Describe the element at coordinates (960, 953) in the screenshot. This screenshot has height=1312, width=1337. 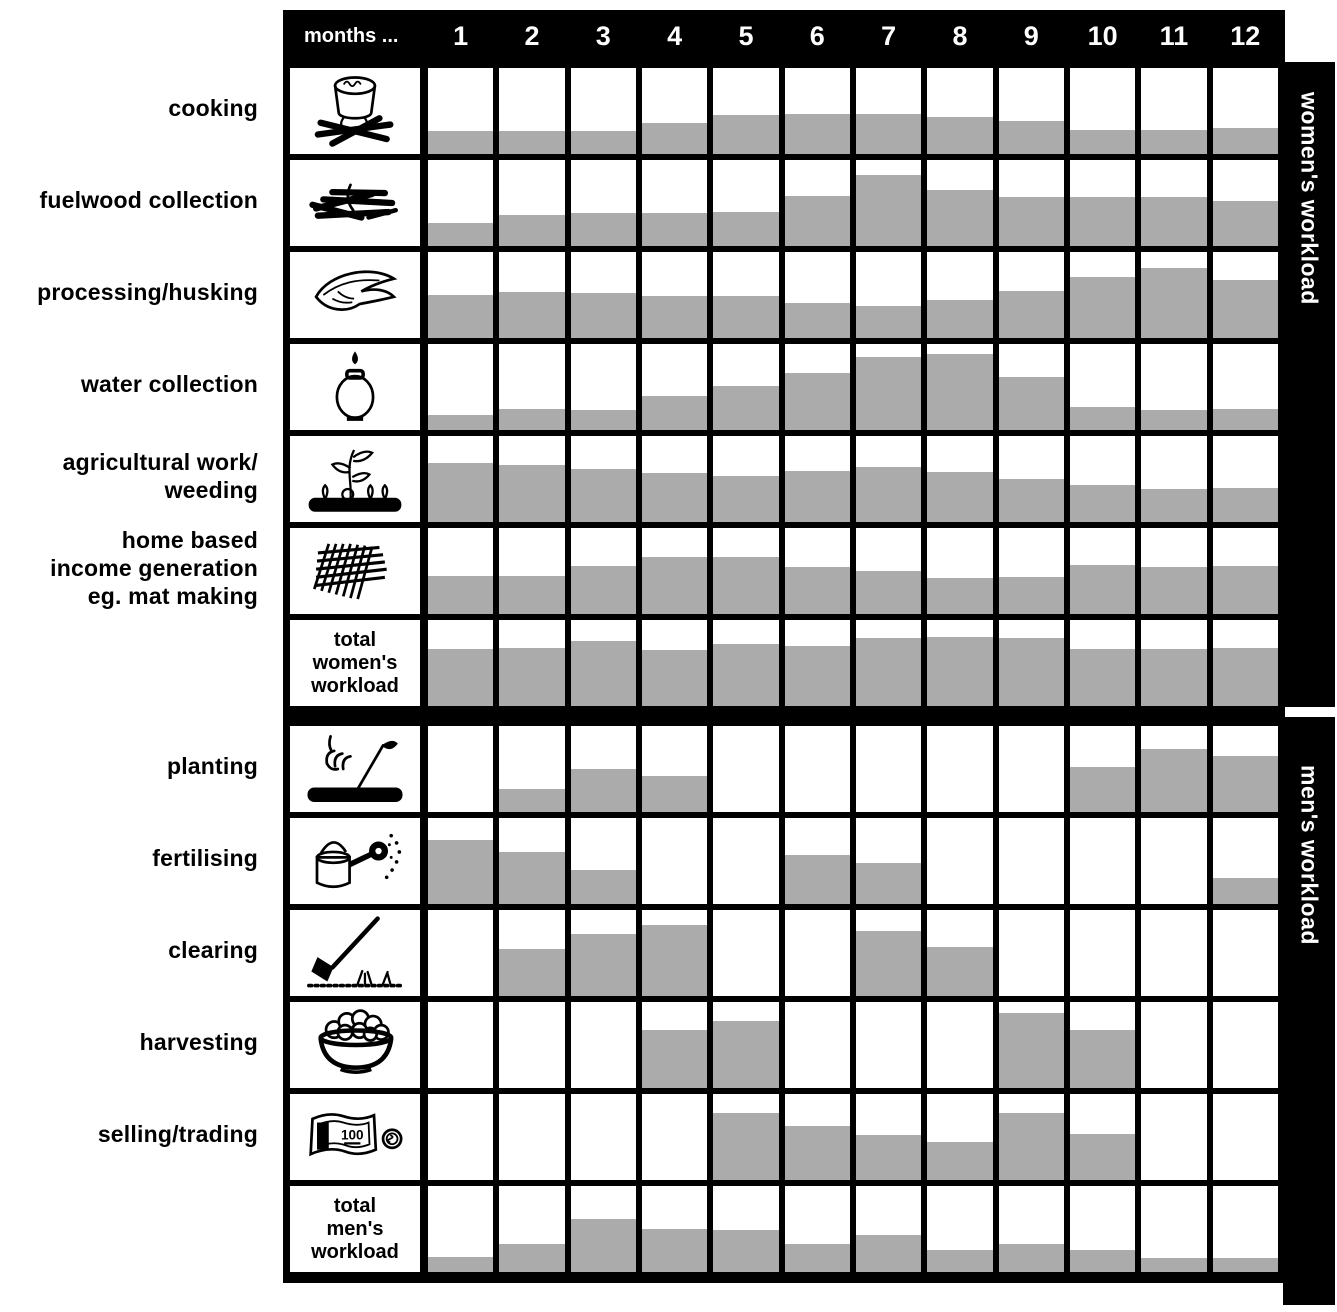
I see `month-cell-clearing-m8` at that location.